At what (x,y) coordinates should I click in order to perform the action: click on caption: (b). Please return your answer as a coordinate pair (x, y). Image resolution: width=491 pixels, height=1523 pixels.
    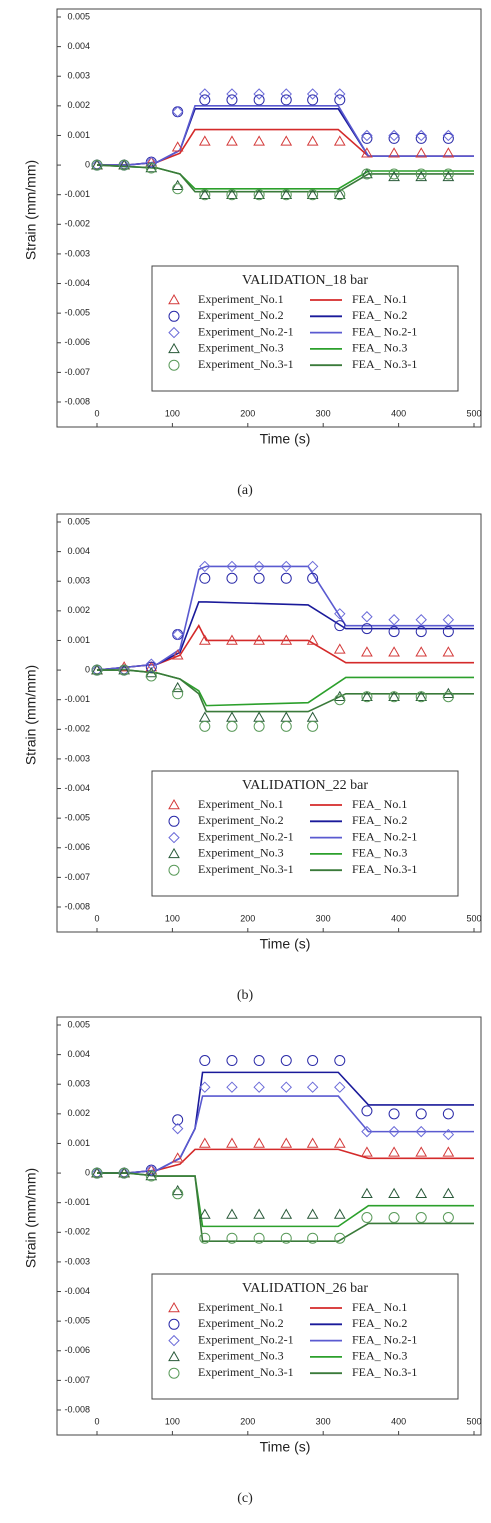
    Looking at the image, I should click on (245, 995).